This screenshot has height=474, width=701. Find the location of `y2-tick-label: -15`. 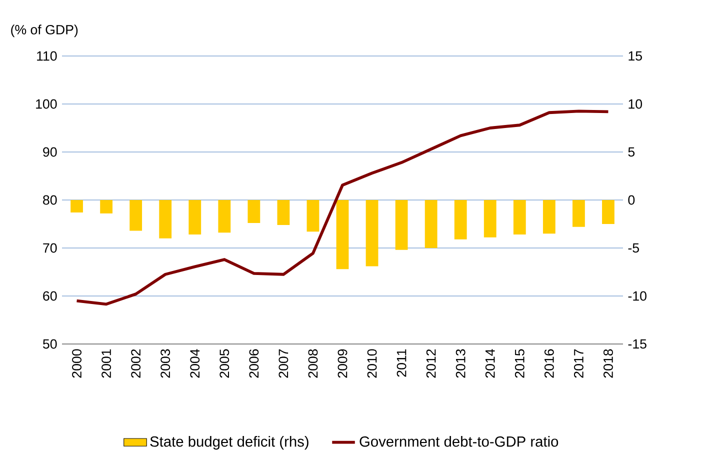

y2-tick-label: -15 is located at coordinates (637, 344).